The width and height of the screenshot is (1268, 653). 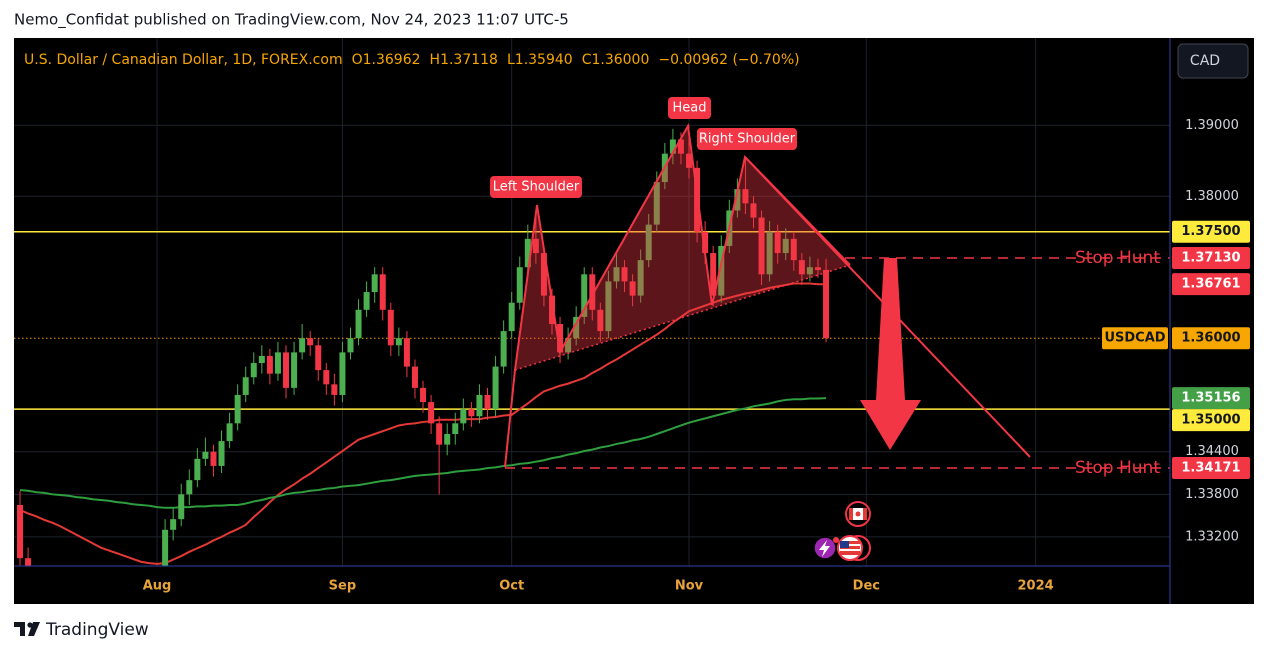 I want to click on legend-value: 1.37118, so click(x=469, y=60).